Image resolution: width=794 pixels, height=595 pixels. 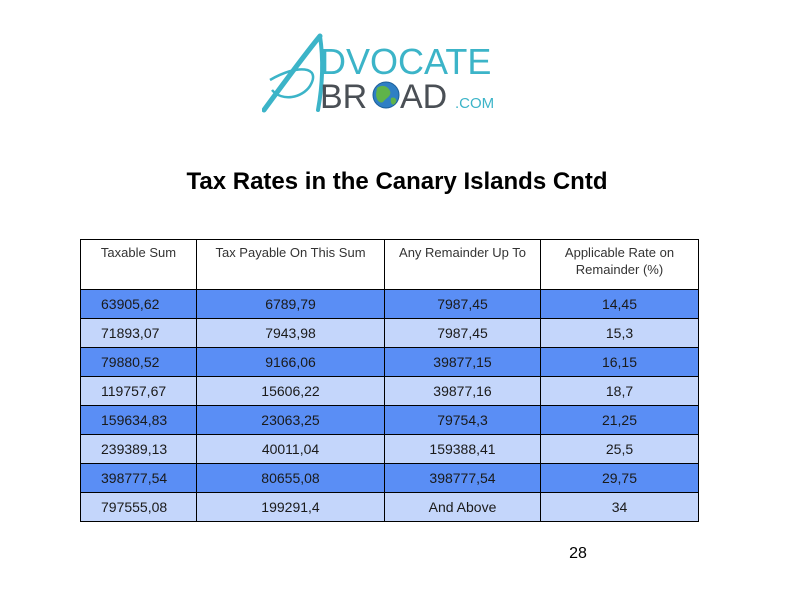 I want to click on table-row: 239389,13 40011,04 159388,41 25,5, so click(x=389, y=449).